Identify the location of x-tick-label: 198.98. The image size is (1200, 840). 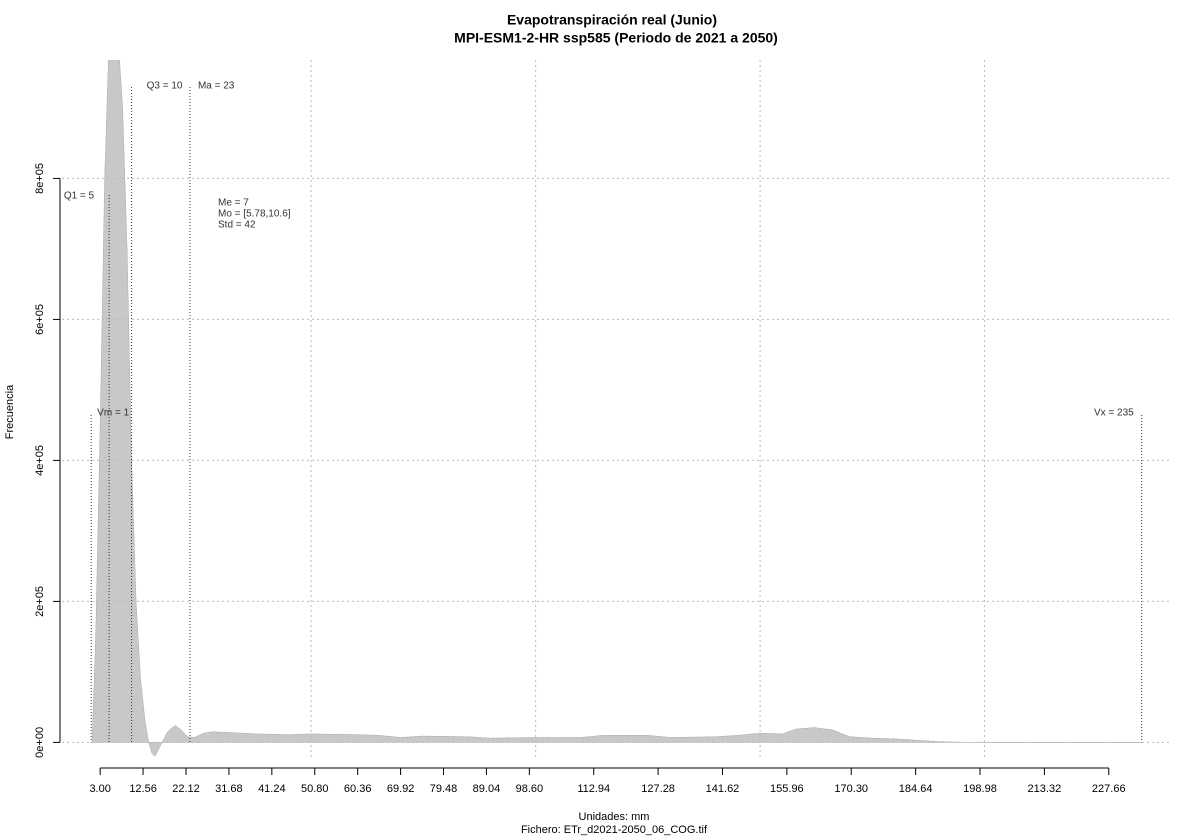
(980, 789).